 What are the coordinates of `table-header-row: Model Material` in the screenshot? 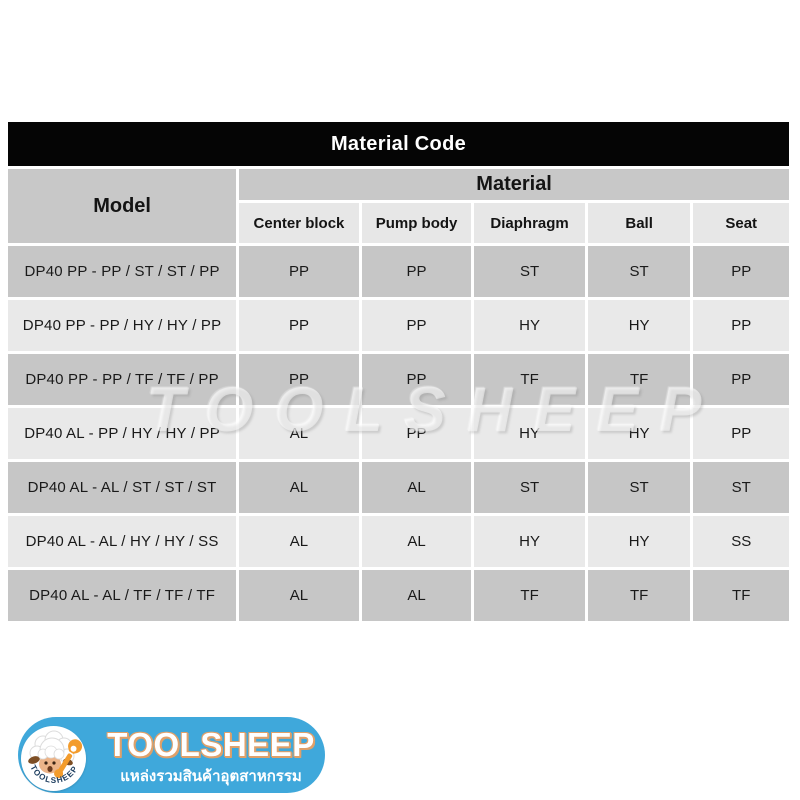 It's located at (398, 206).